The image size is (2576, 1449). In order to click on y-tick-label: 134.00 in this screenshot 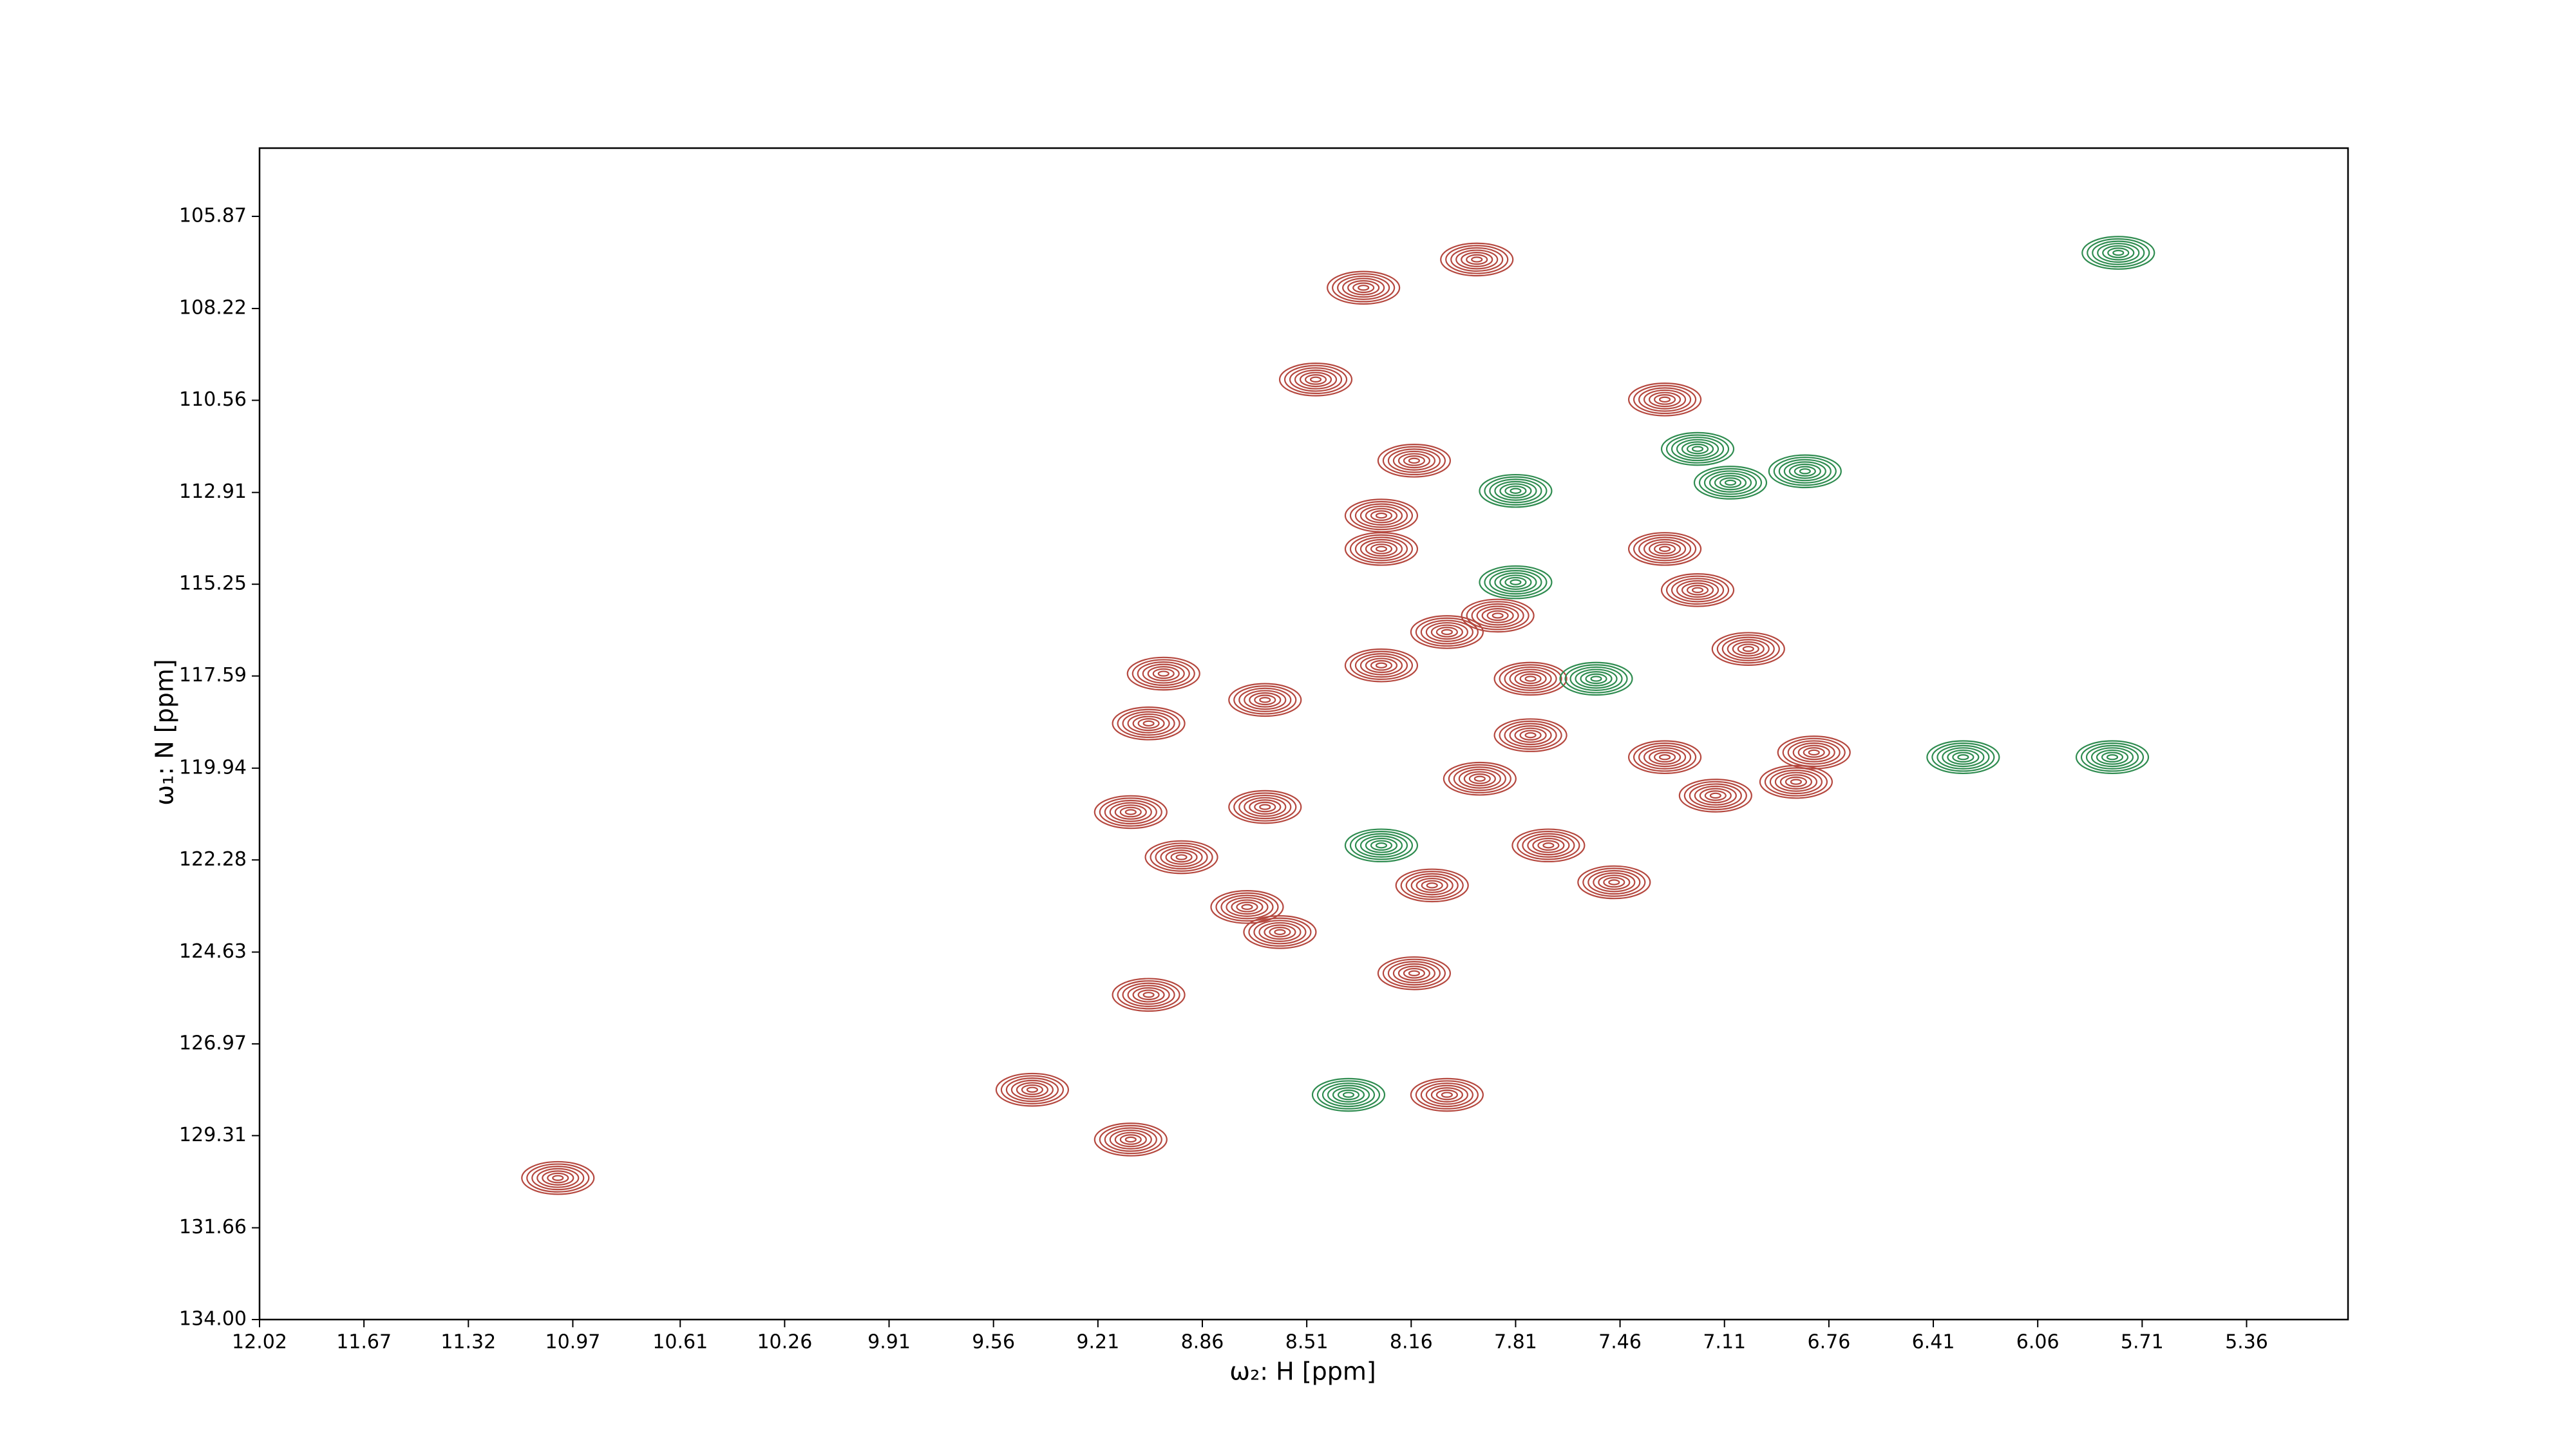, I will do `click(213, 1319)`.